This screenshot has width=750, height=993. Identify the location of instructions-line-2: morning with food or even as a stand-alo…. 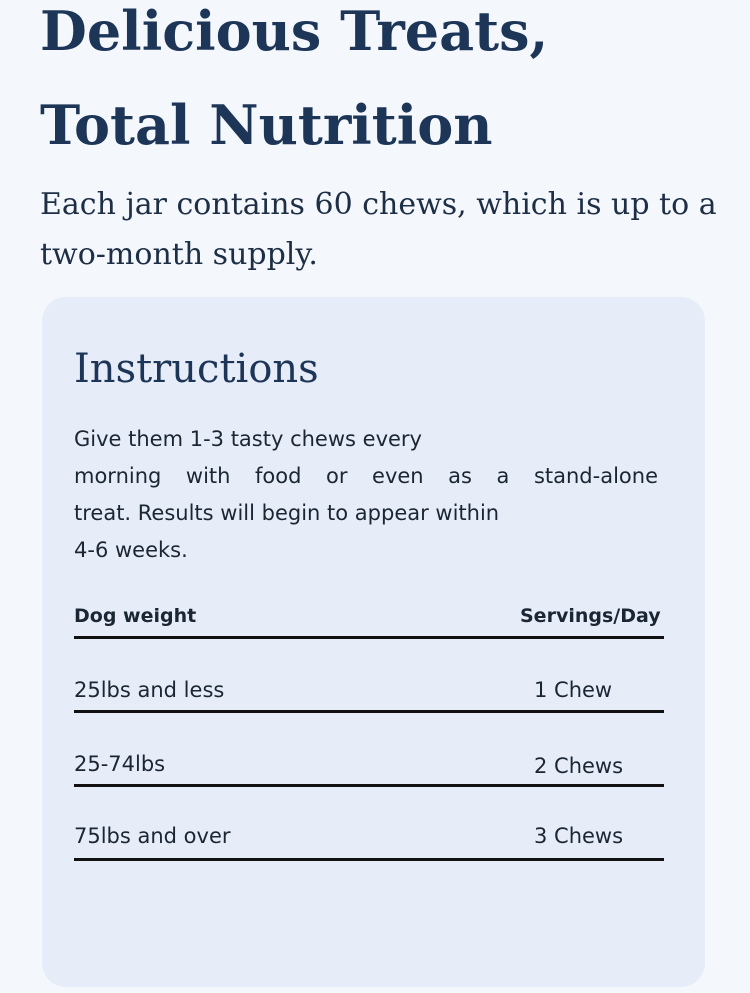
(366, 476).